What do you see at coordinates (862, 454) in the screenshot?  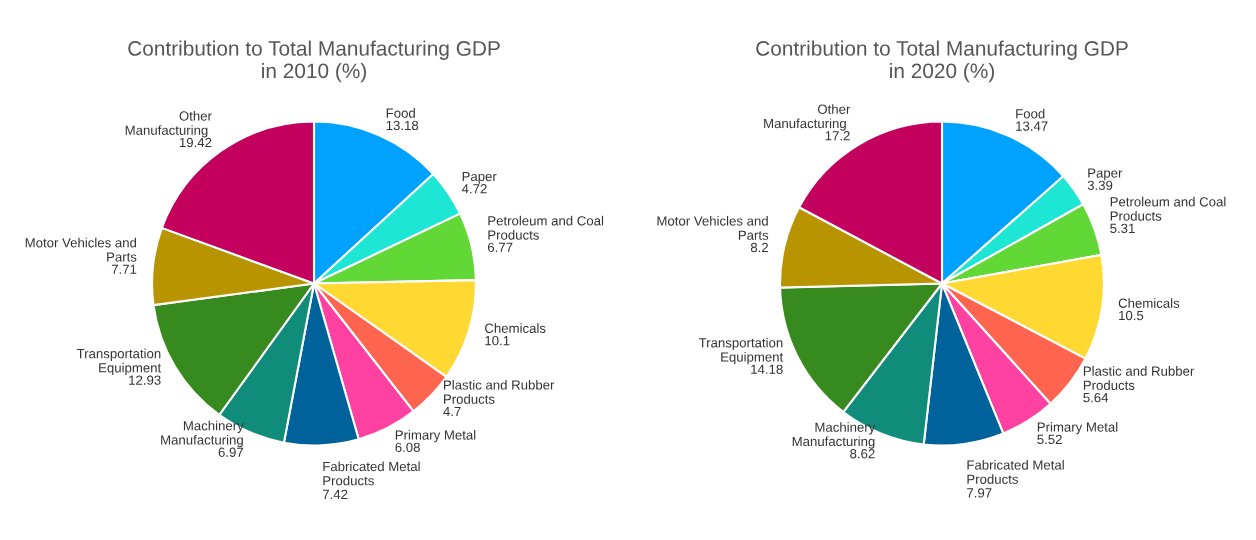 I see `data-label: 8.62` at bounding box center [862, 454].